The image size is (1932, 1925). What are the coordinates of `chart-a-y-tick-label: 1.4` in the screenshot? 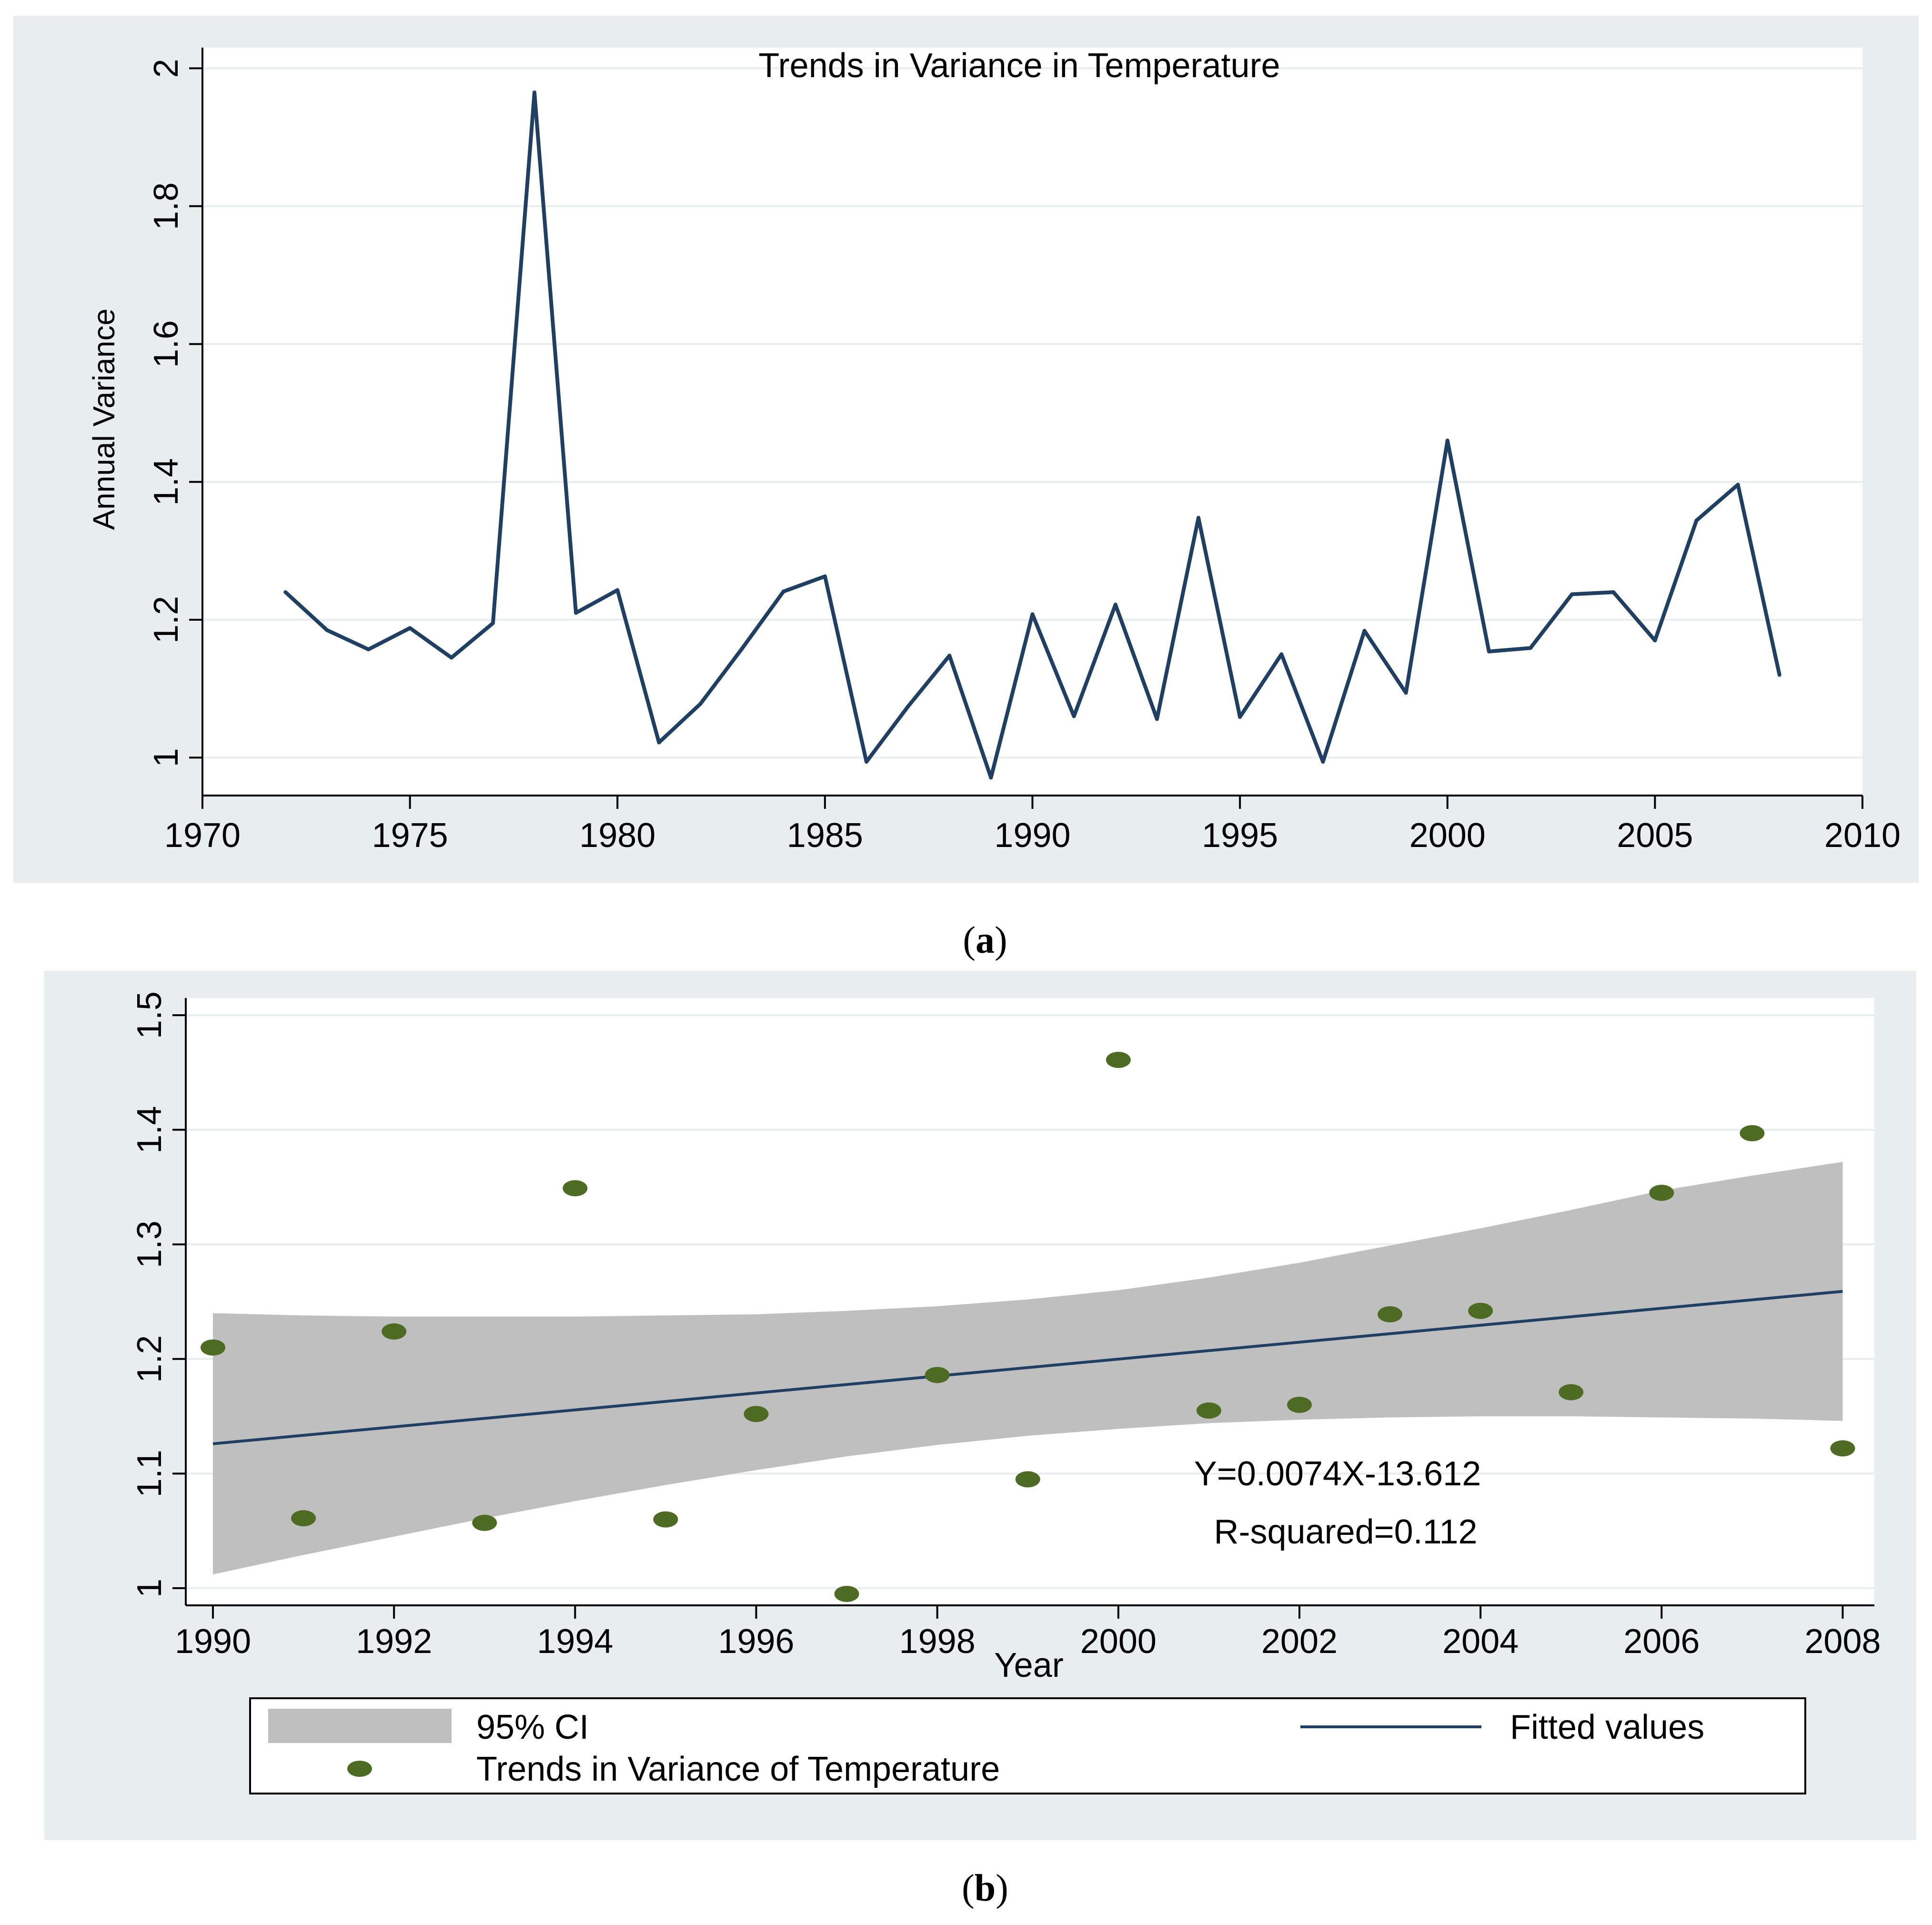 It's located at (166, 482).